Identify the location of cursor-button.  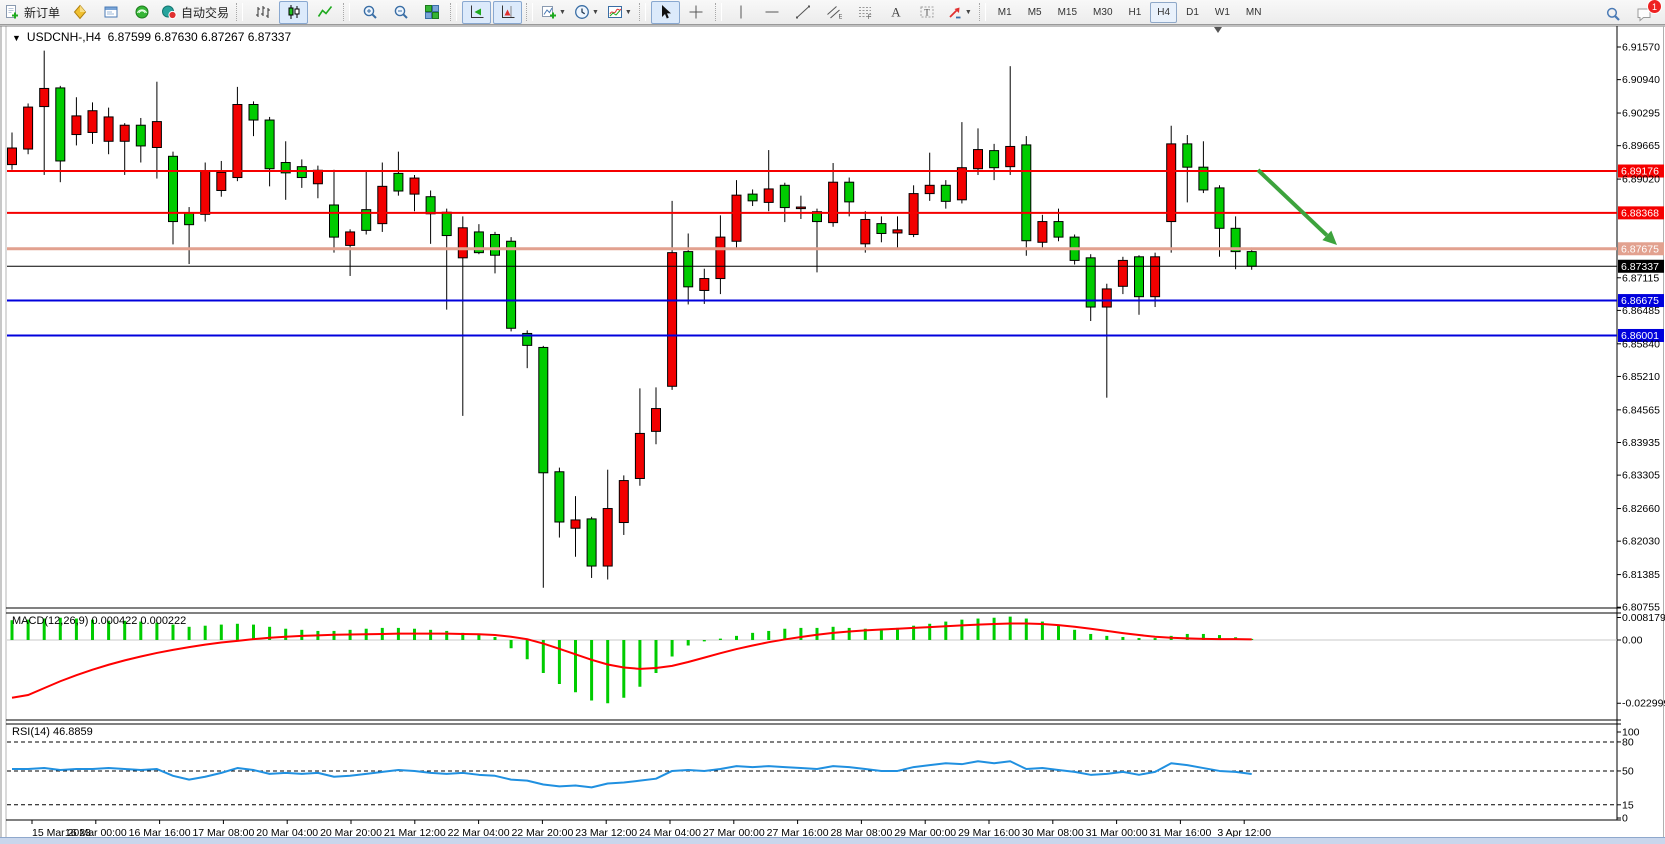
(665, 12).